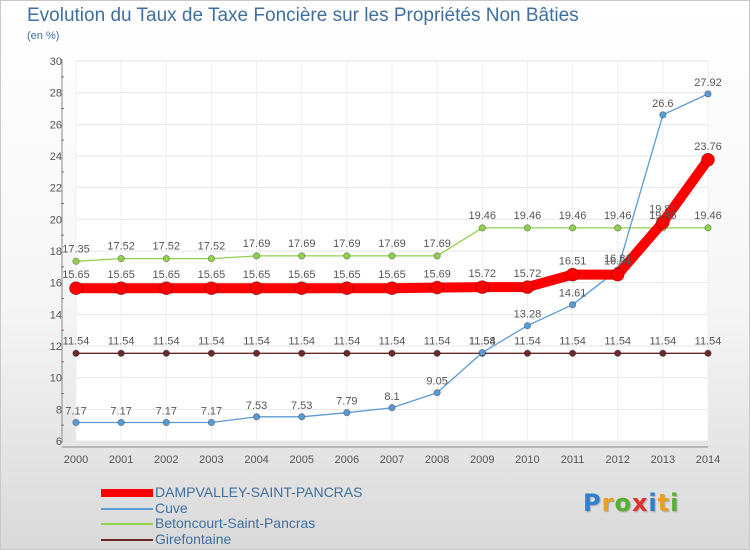 The height and width of the screenshot is (550, 750). What do you see at coordinates (437, 460) in the screenshot?
I see `x-tick-label: 2008` at bounding box center [437, 460].